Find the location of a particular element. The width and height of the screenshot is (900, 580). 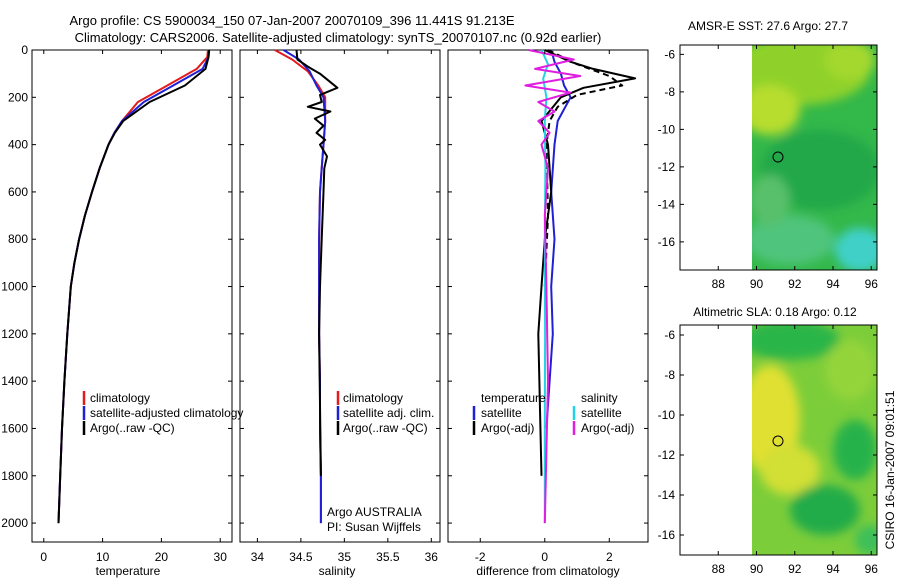

legend-label-climatology: climatology is located at coordinates (373, 398).